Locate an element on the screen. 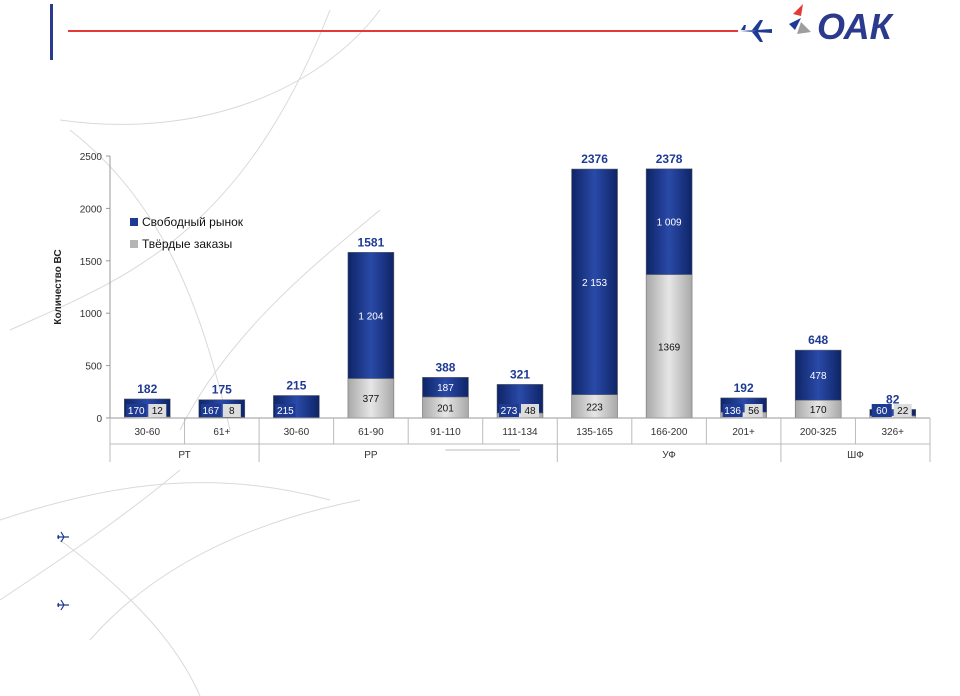 The height and width of the screenshot is (696, 960). bar-label-firm-orders: 377 is located at coordinates (371, 399).